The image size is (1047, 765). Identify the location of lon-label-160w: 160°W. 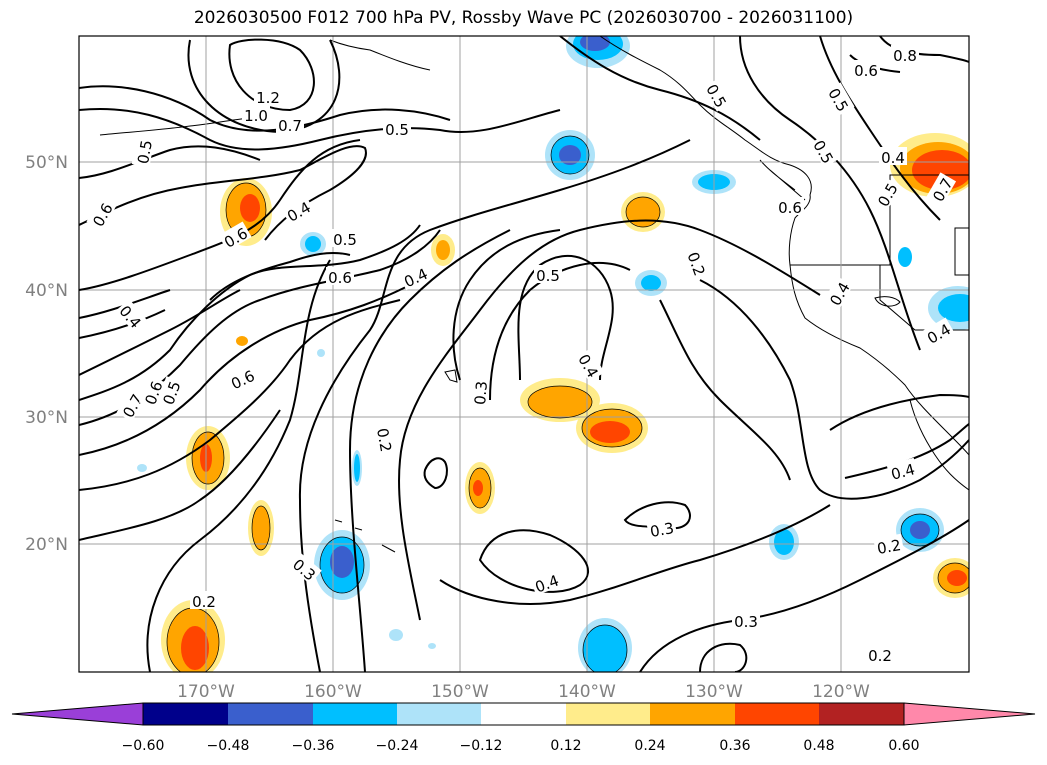
(333, 692).